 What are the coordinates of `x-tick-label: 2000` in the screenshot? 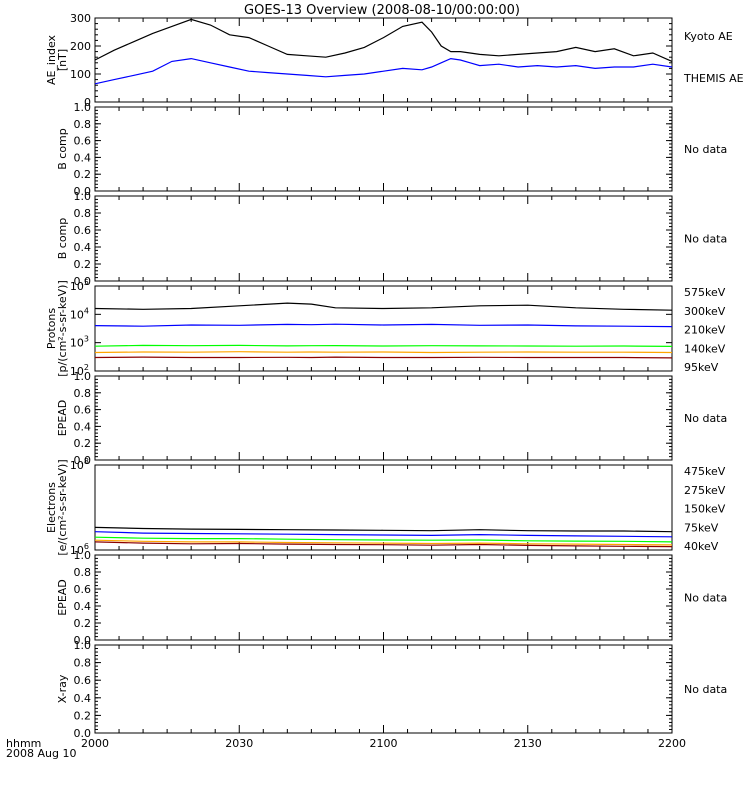 It's located at (95, 743).